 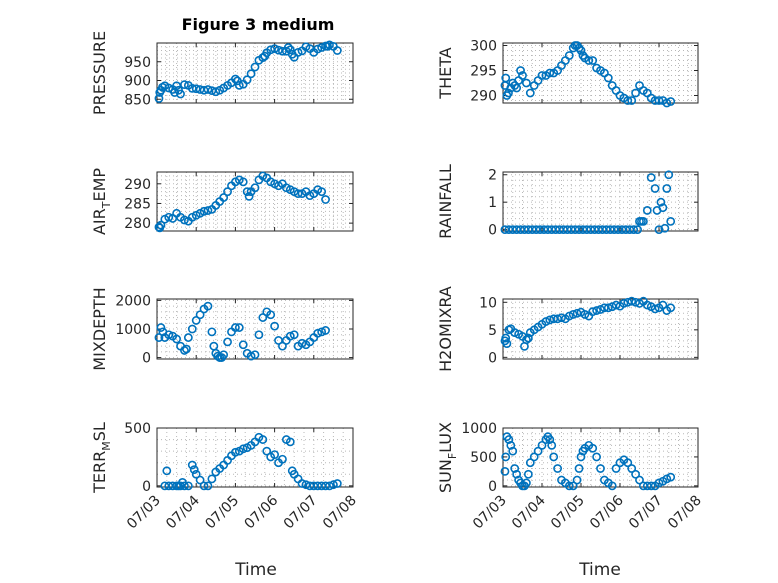 What do you see at coordinates (183, 512) in the screenshot?
I see `x-tick-label: 07/04` at bounding box center [183, 512].